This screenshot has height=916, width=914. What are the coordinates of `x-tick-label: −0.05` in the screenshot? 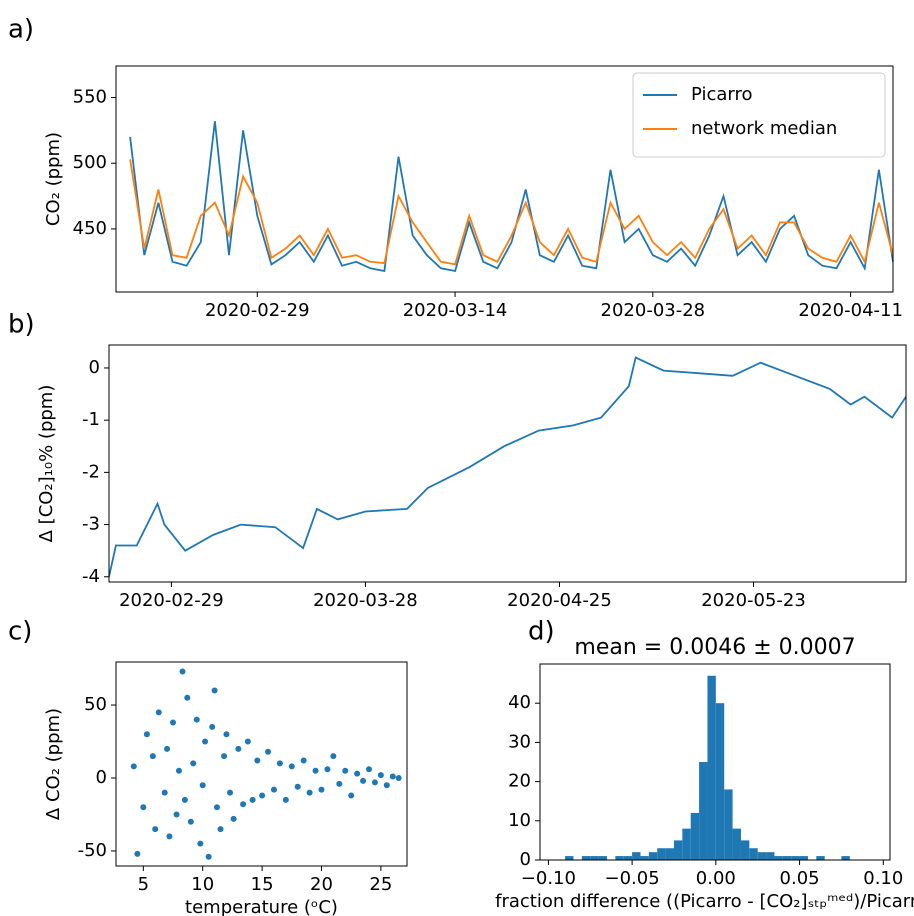 It's located at (632, 878).